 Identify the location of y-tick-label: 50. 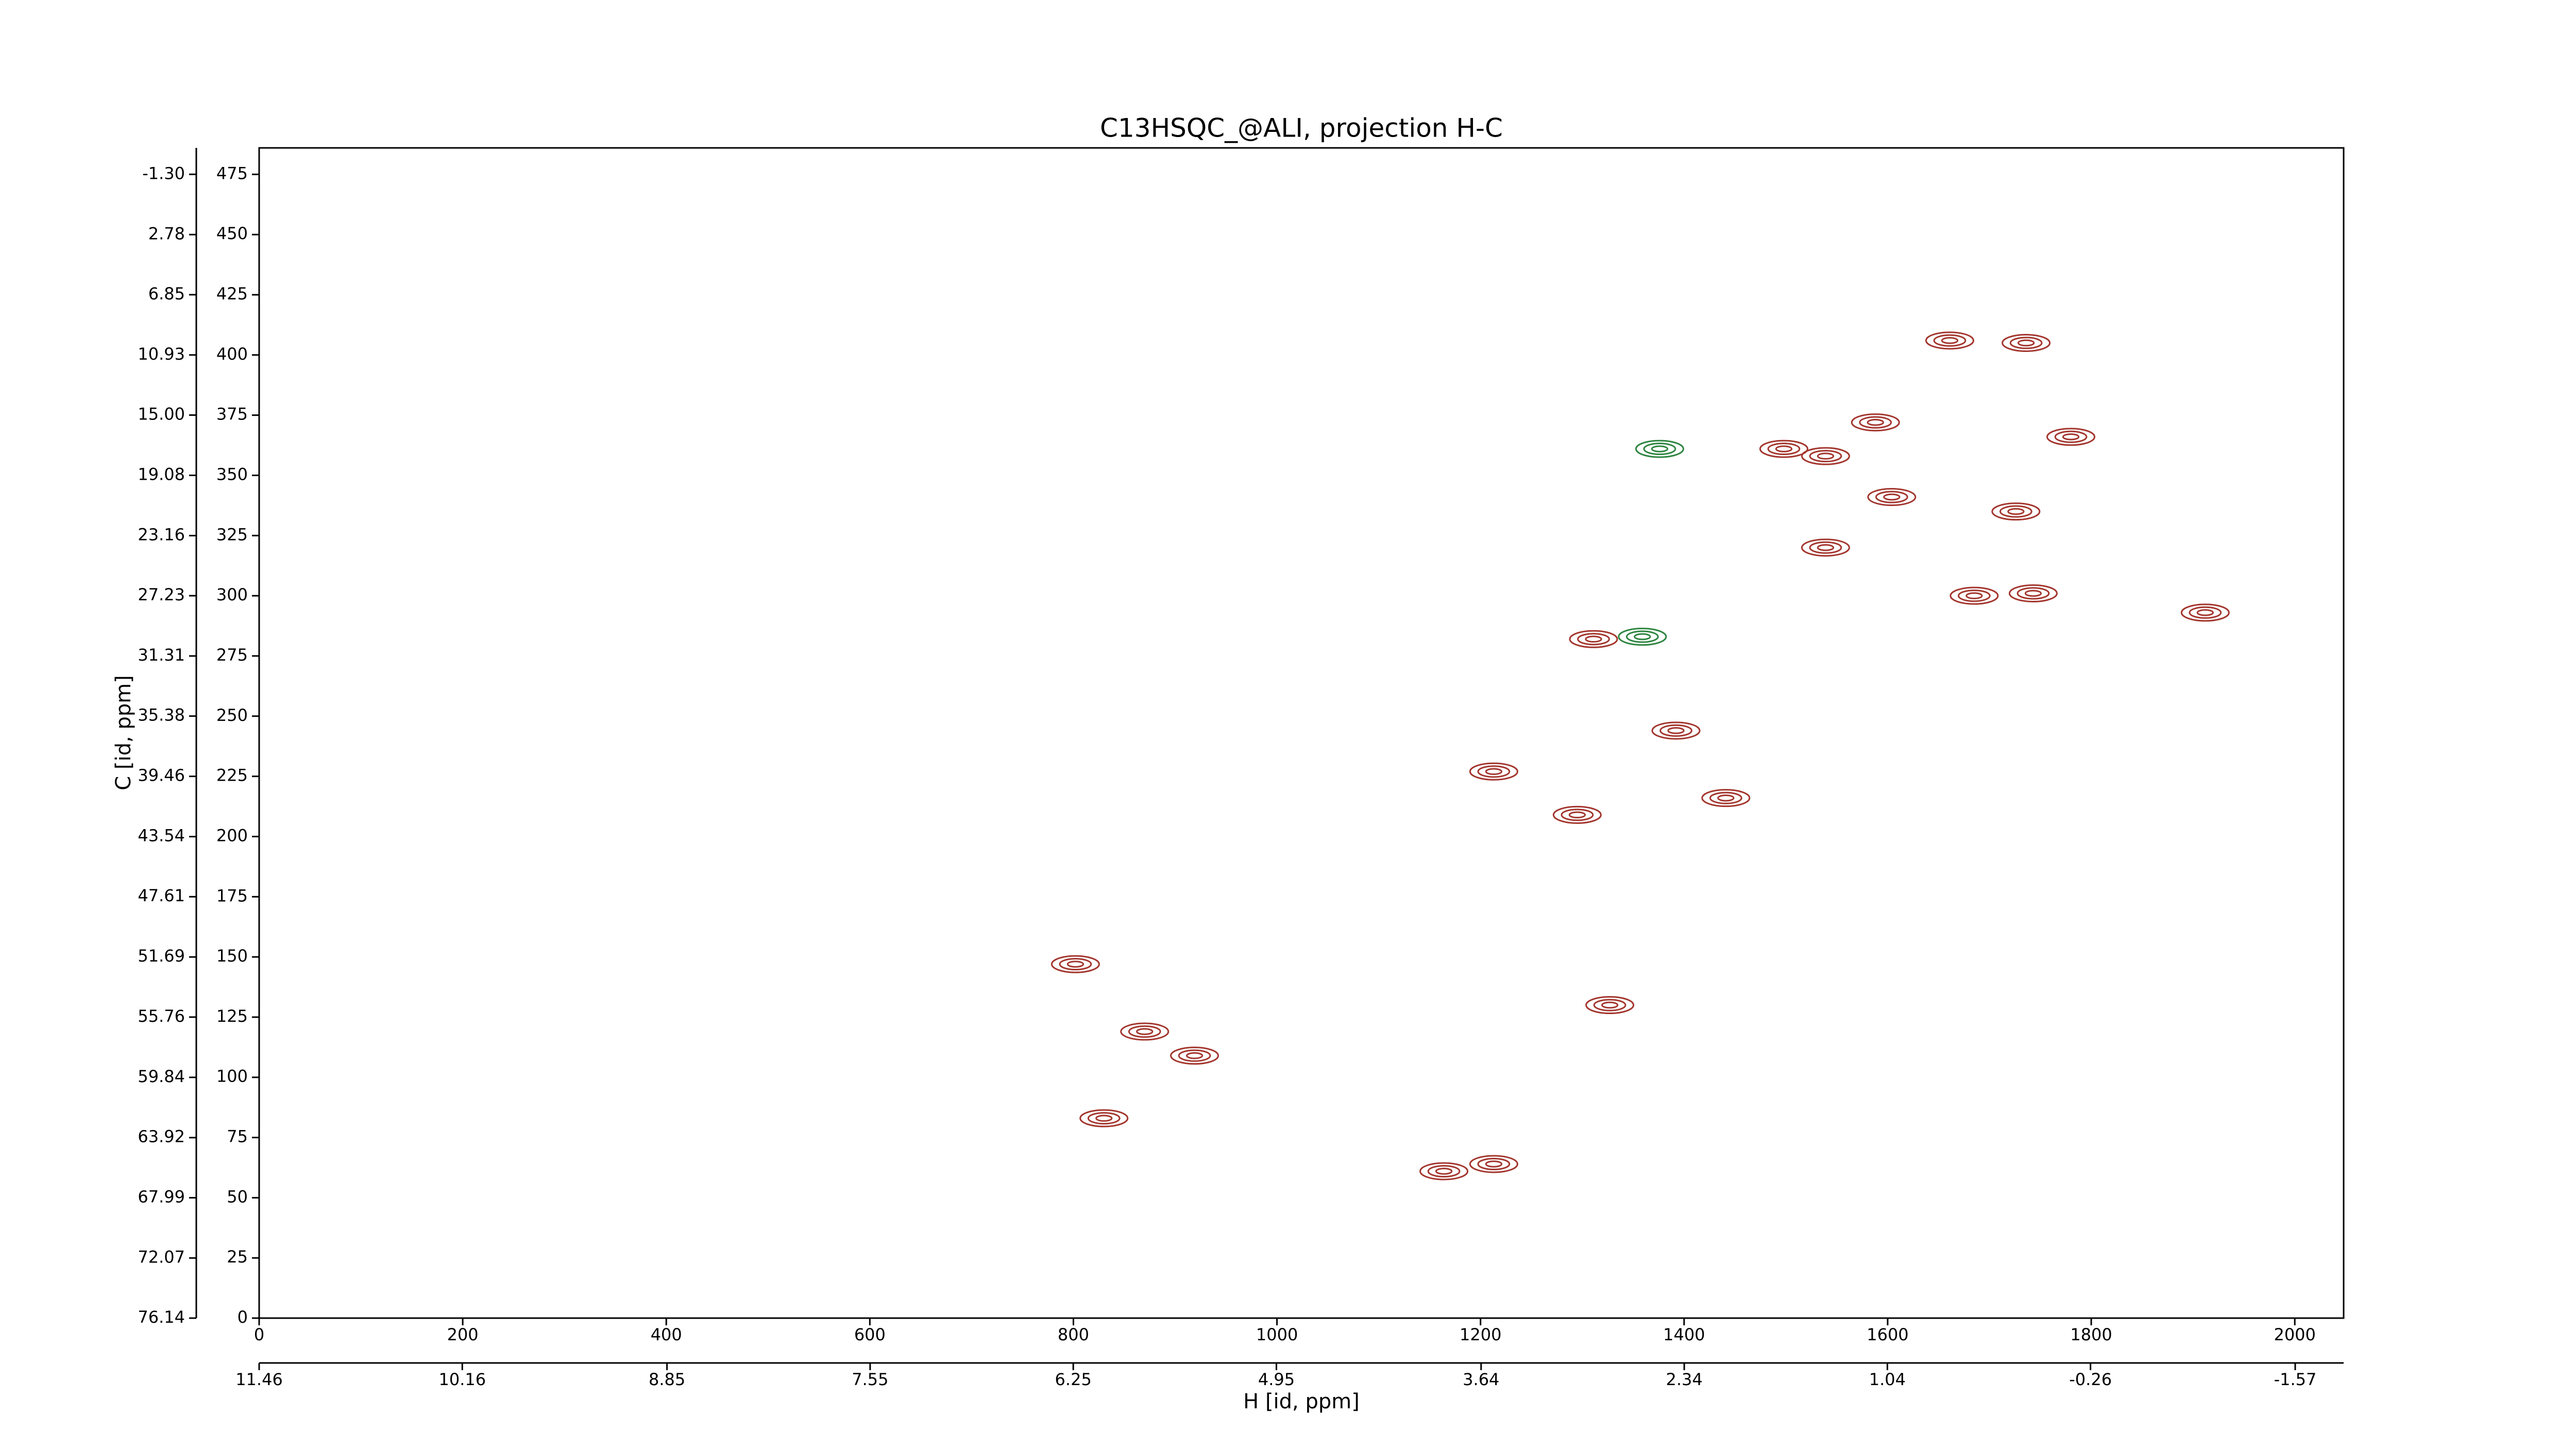
(237, 1196).